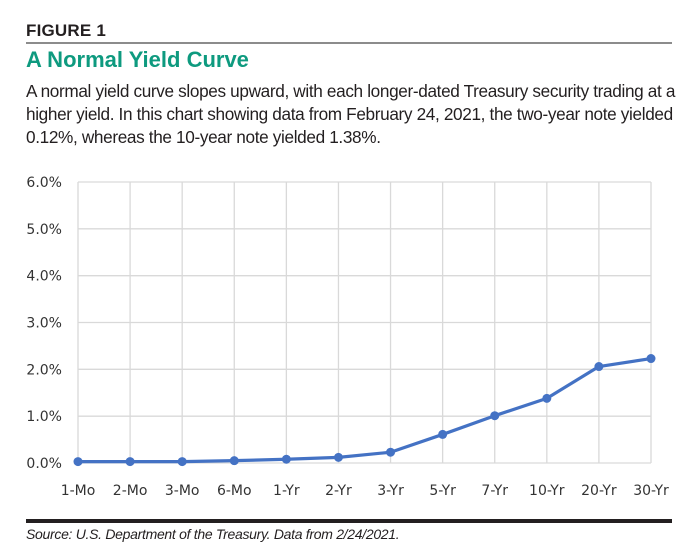  Describe the element at coordinates (651, 491) in the screenshot. I see `x-tick-label: 30-Yr` at that location.